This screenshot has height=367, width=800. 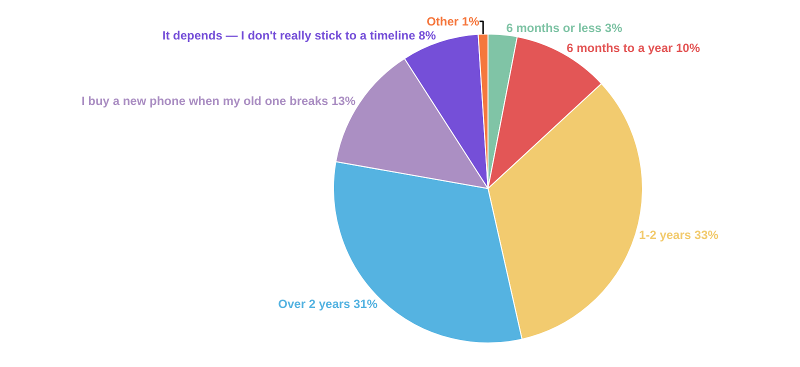 I want to click on slice-label: Over 2 years 31%, so click(x=328, y=303).